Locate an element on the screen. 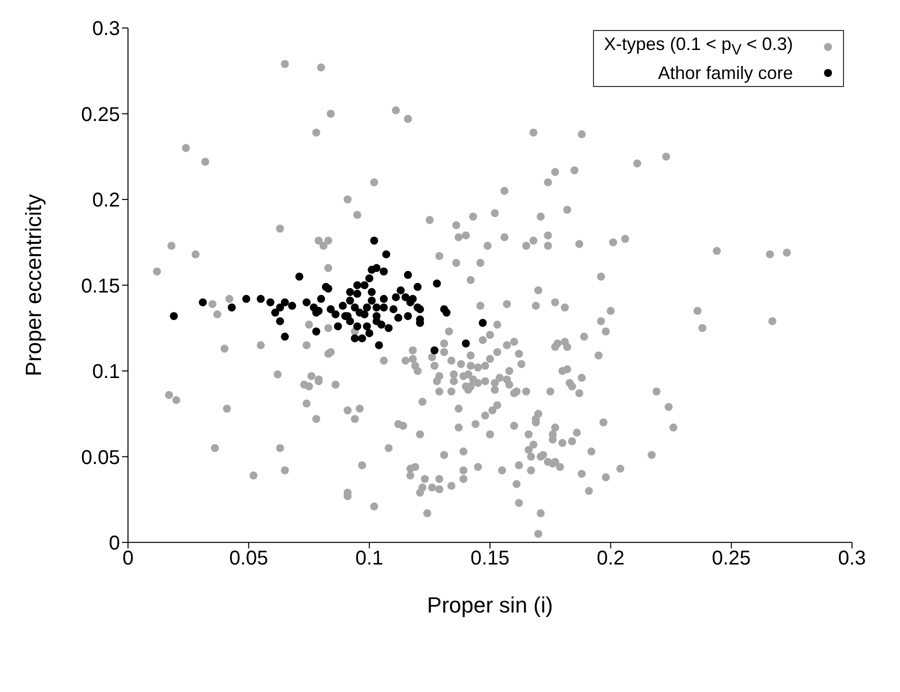 The image size is (900, 692). x-tick-label: 0.05 is located at coordinates (248, 559).